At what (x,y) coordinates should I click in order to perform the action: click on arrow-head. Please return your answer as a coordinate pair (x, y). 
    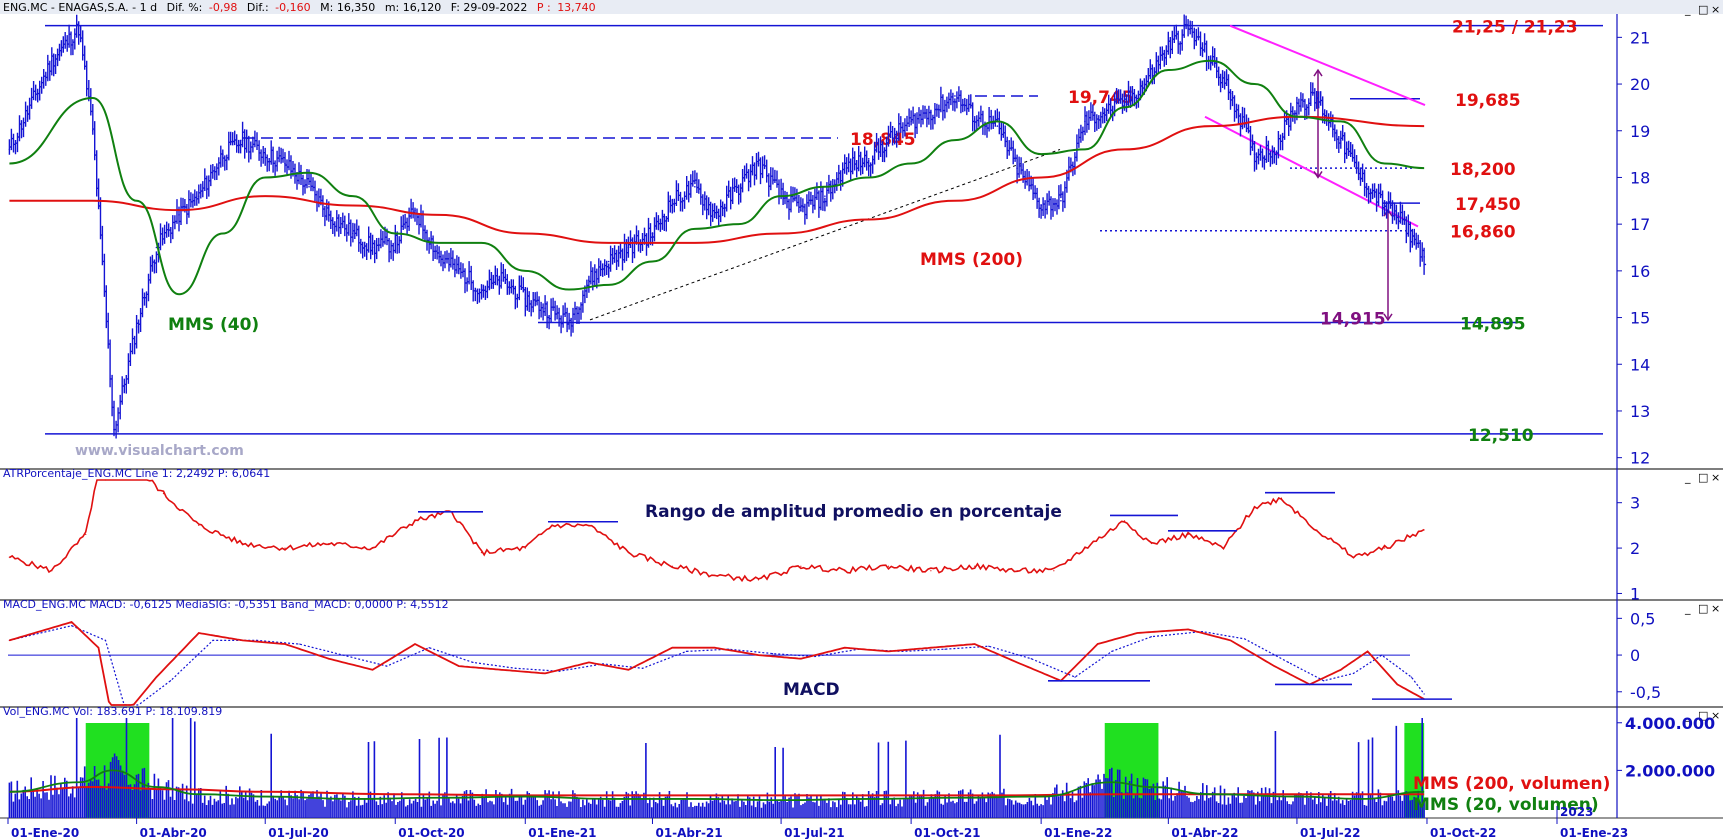
    Looking at the image, I should click on (1318, 175).